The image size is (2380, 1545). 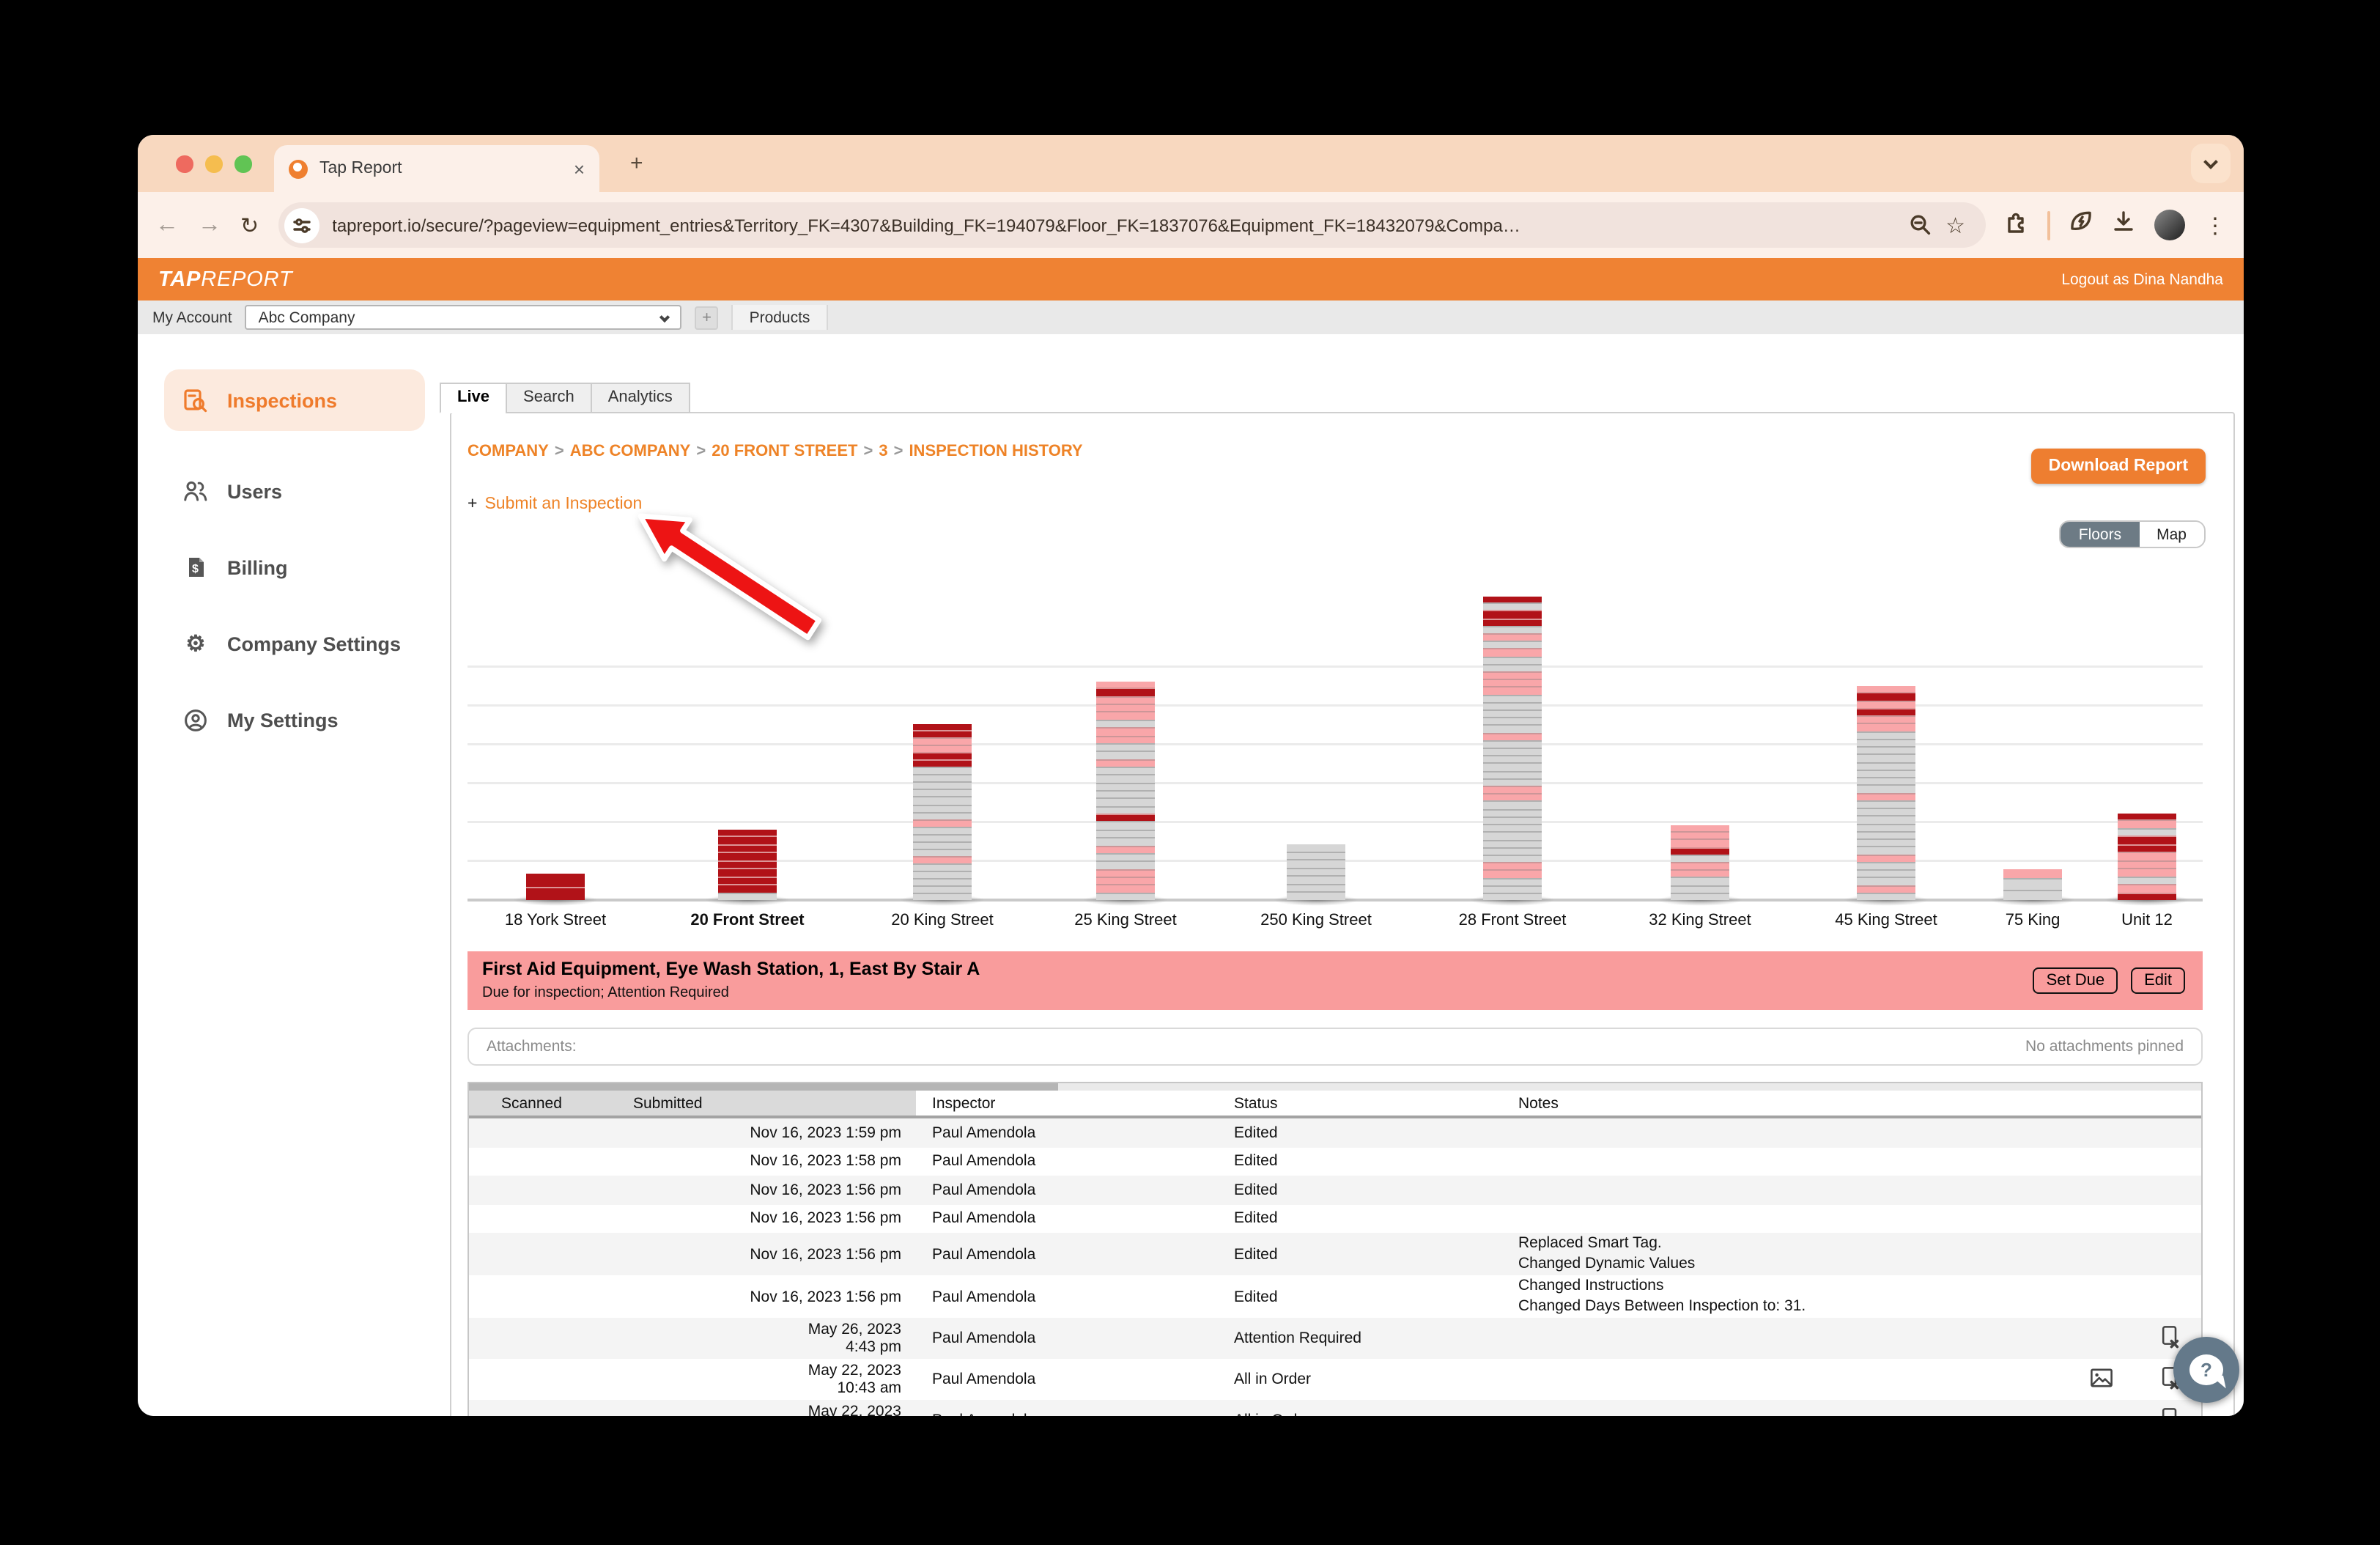 I want to click on site-settings-icon, so click(x=301, y=225).